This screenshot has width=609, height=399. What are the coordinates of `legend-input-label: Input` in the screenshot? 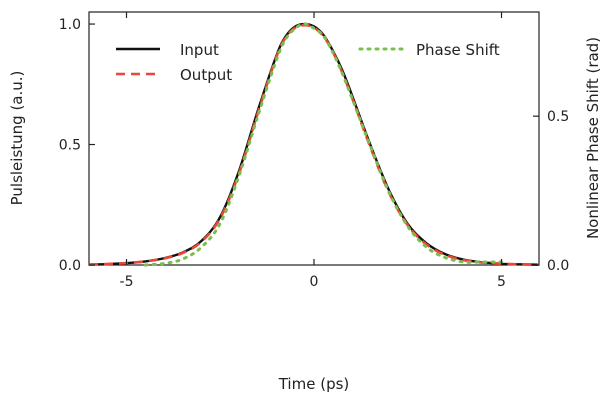 It's located at (199, 50).